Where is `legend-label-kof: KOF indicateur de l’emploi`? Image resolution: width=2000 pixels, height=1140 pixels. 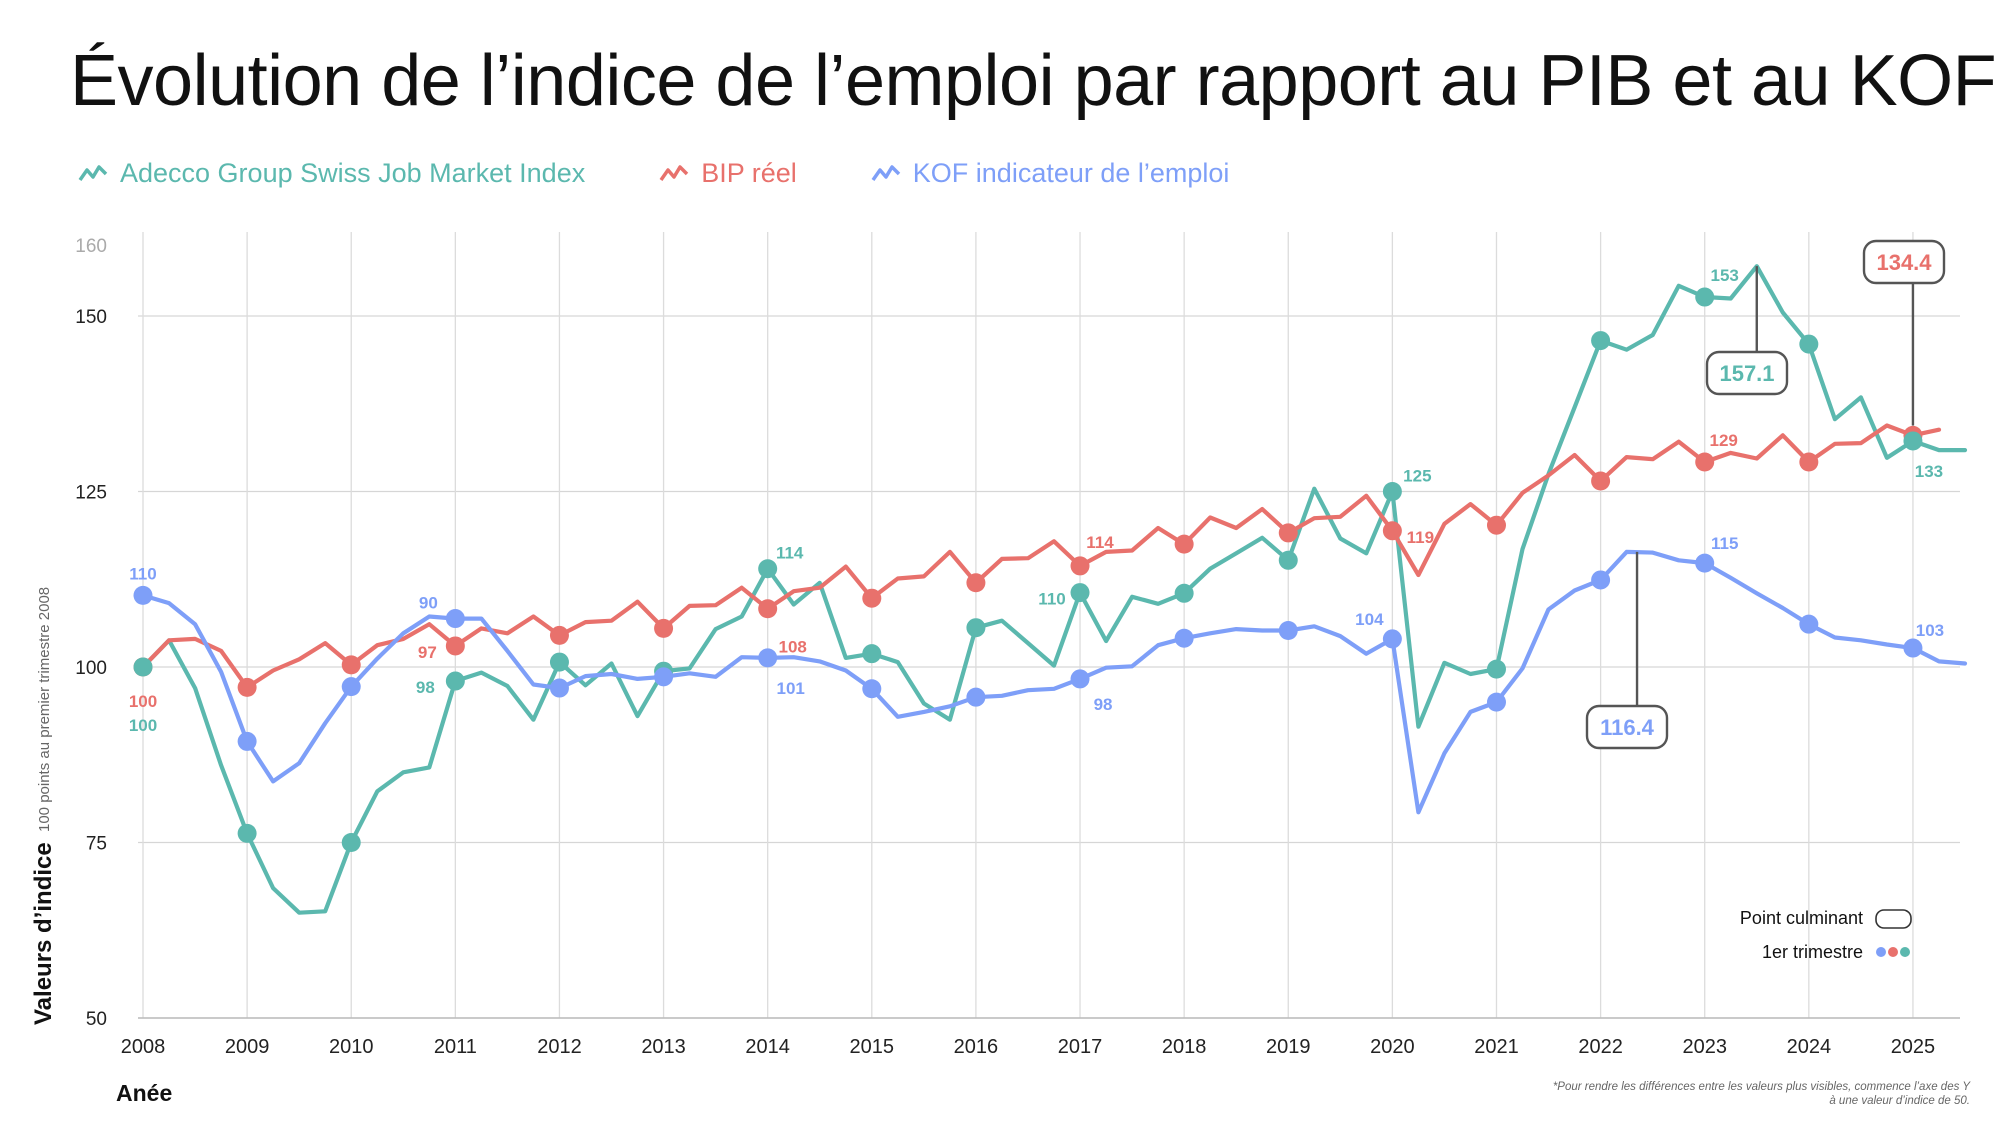 legend-label-kof: KOF indicateur de l’emploi is located at coordinates (1071, 173).